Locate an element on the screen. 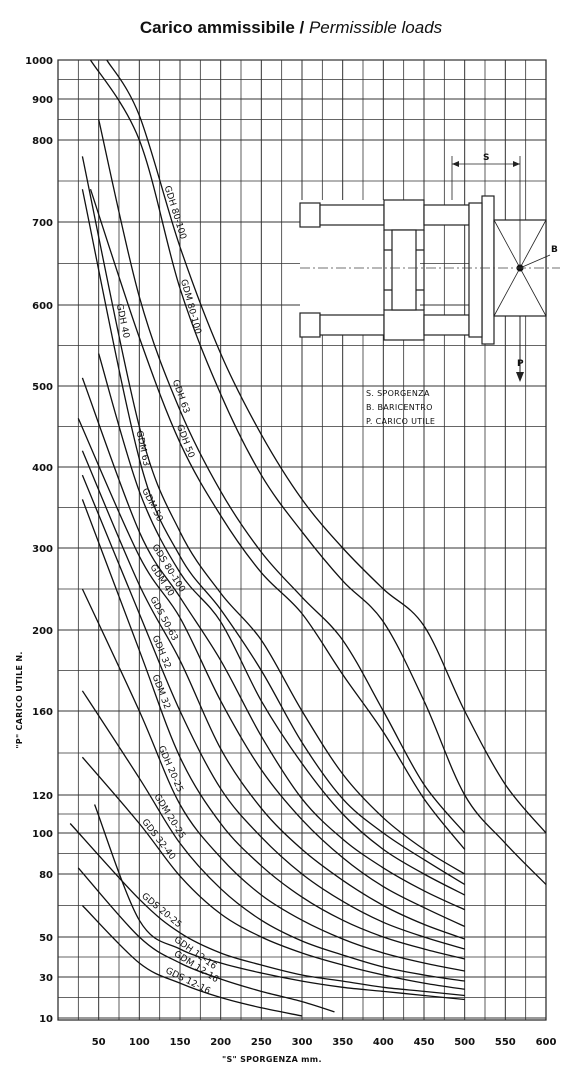 The width and height of the screenshot is (582, 1082). clamp-body is located at coordinates (404, 270).